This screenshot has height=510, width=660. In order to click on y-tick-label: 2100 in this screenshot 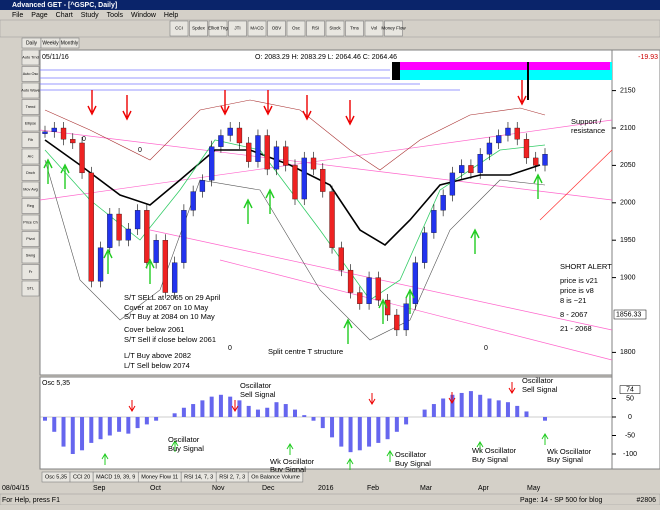, I will do `click(628, 128)`.